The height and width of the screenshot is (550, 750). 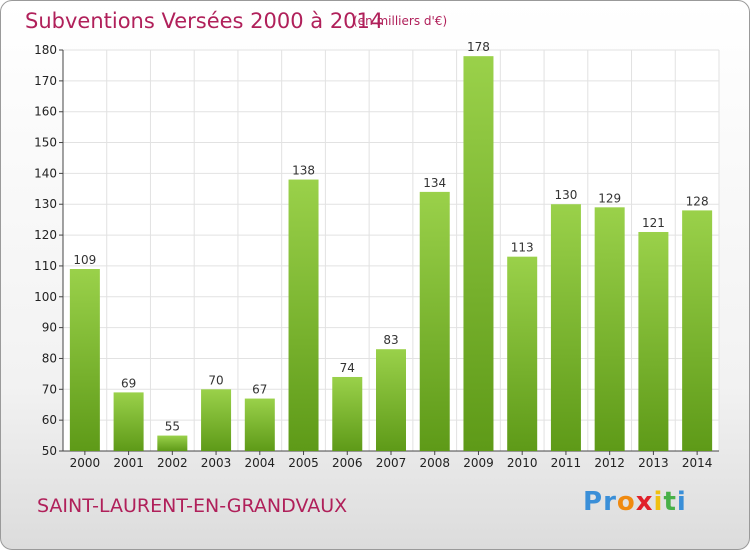 What do you see at coordinates (626, 502) in the screenshot?
I see `logo-letter: o` at bounding box center [626, 502].